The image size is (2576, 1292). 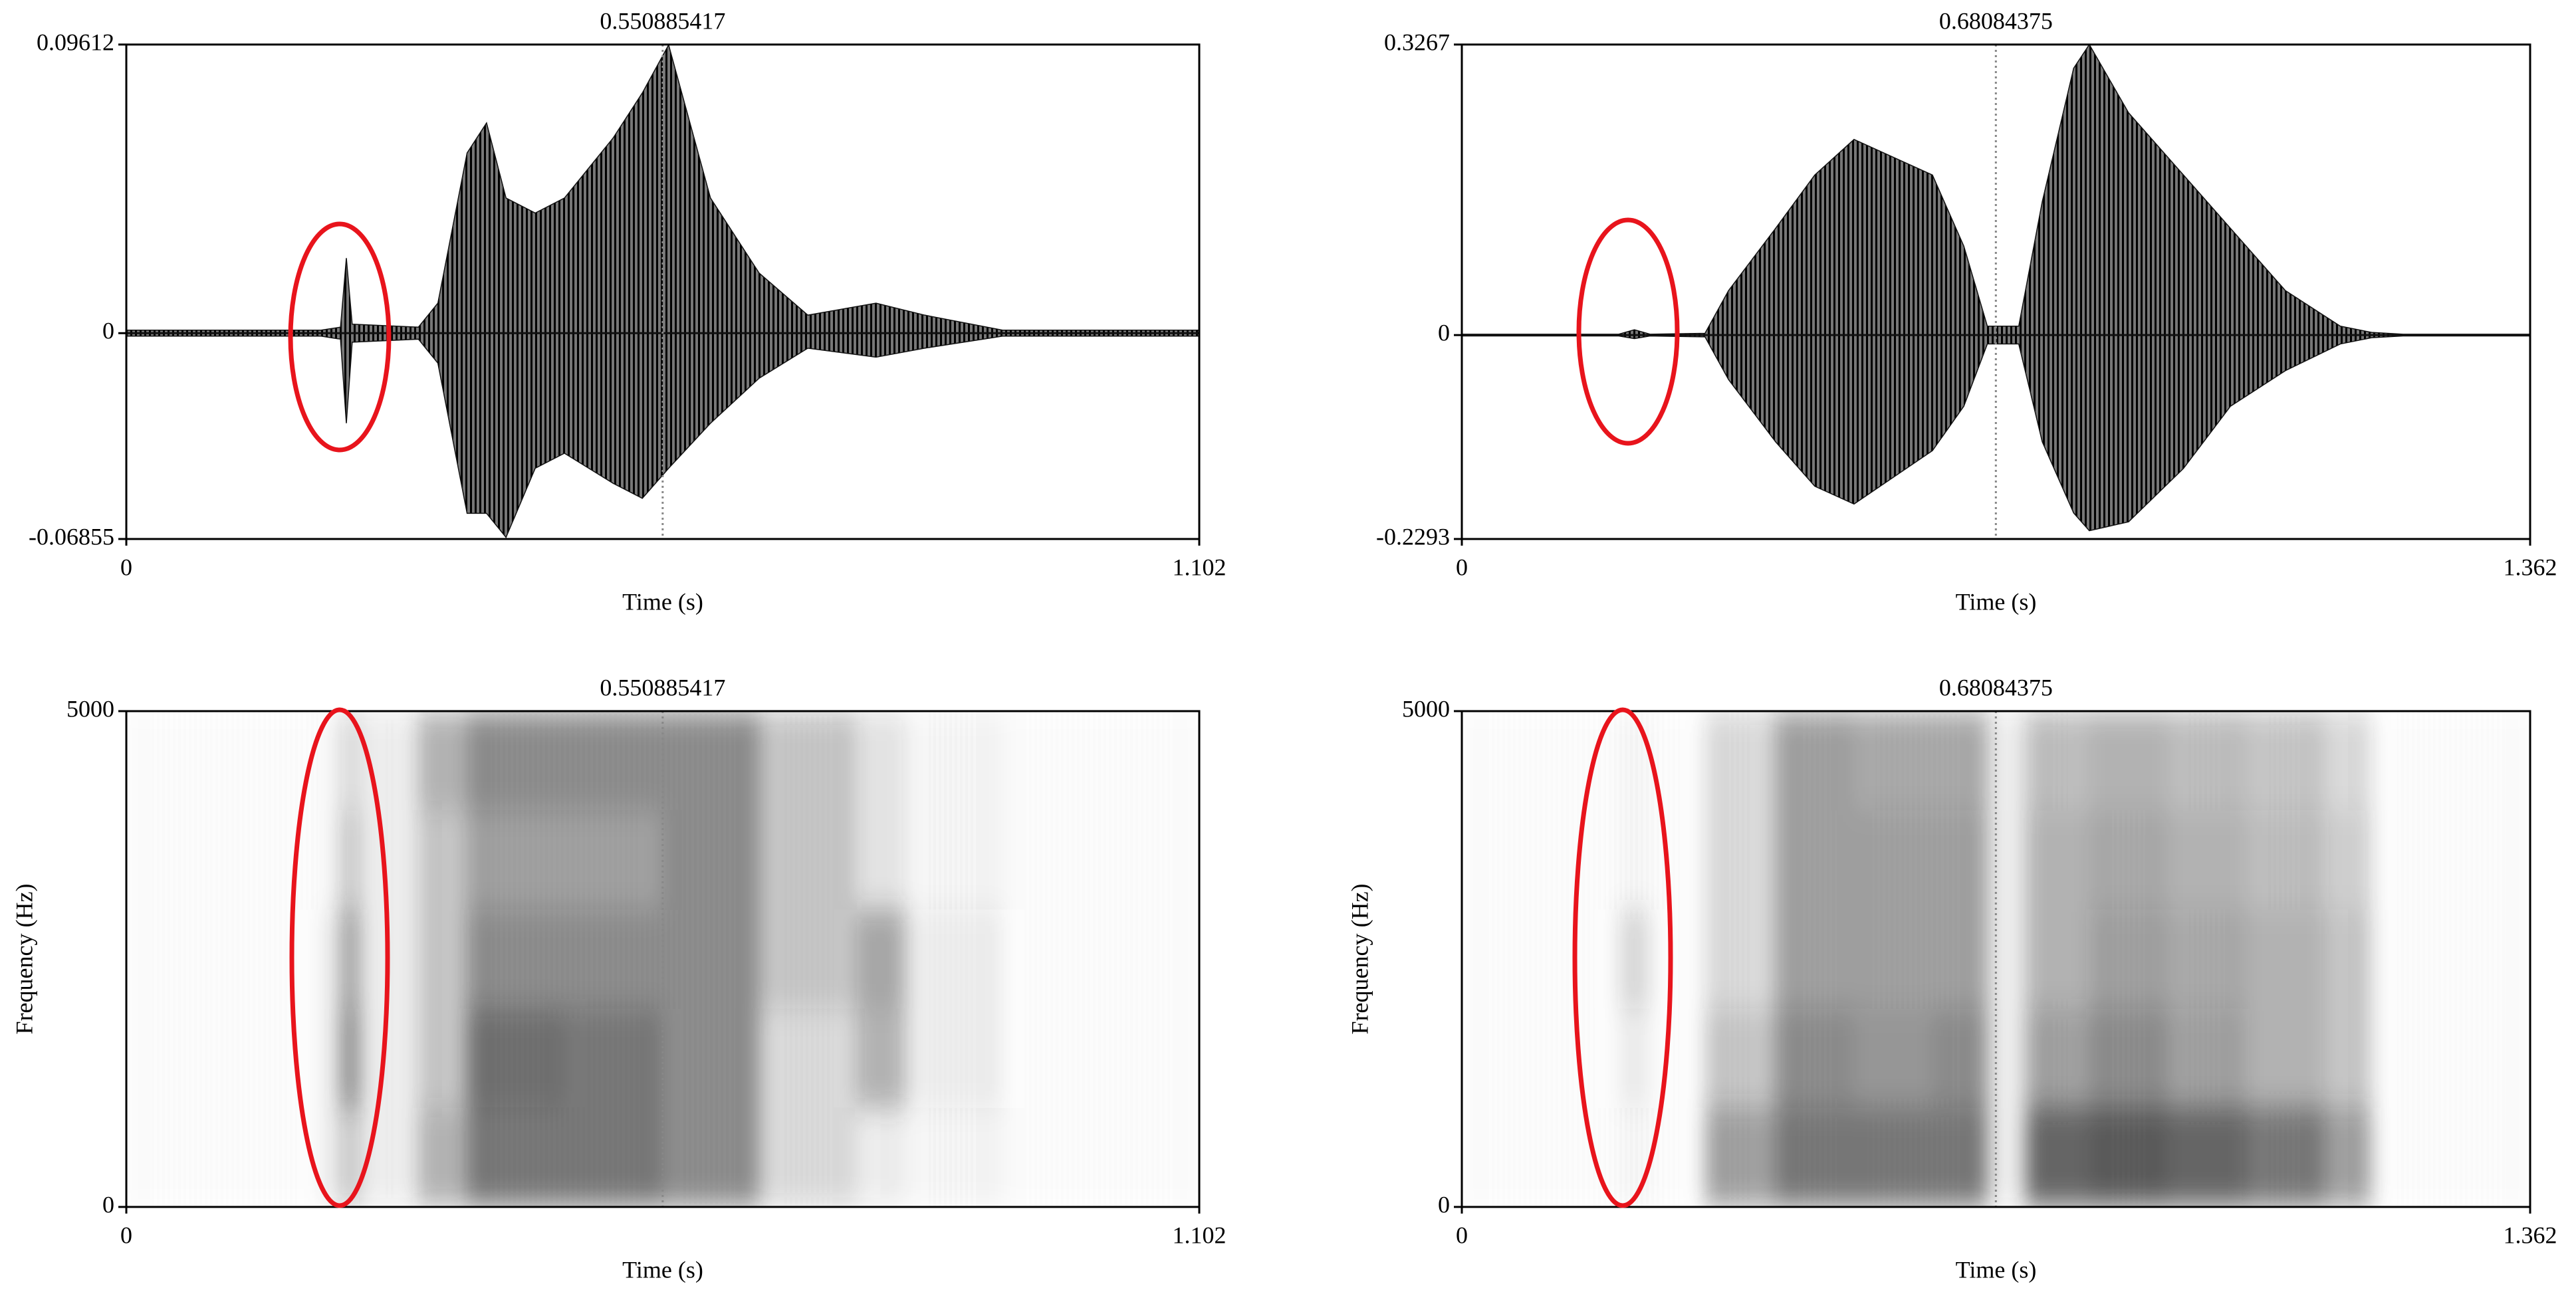 What do you see at coordinates (108, 331) in the screenshot?
I see `y-tick-label: 0` at bounding box center [108, 331].